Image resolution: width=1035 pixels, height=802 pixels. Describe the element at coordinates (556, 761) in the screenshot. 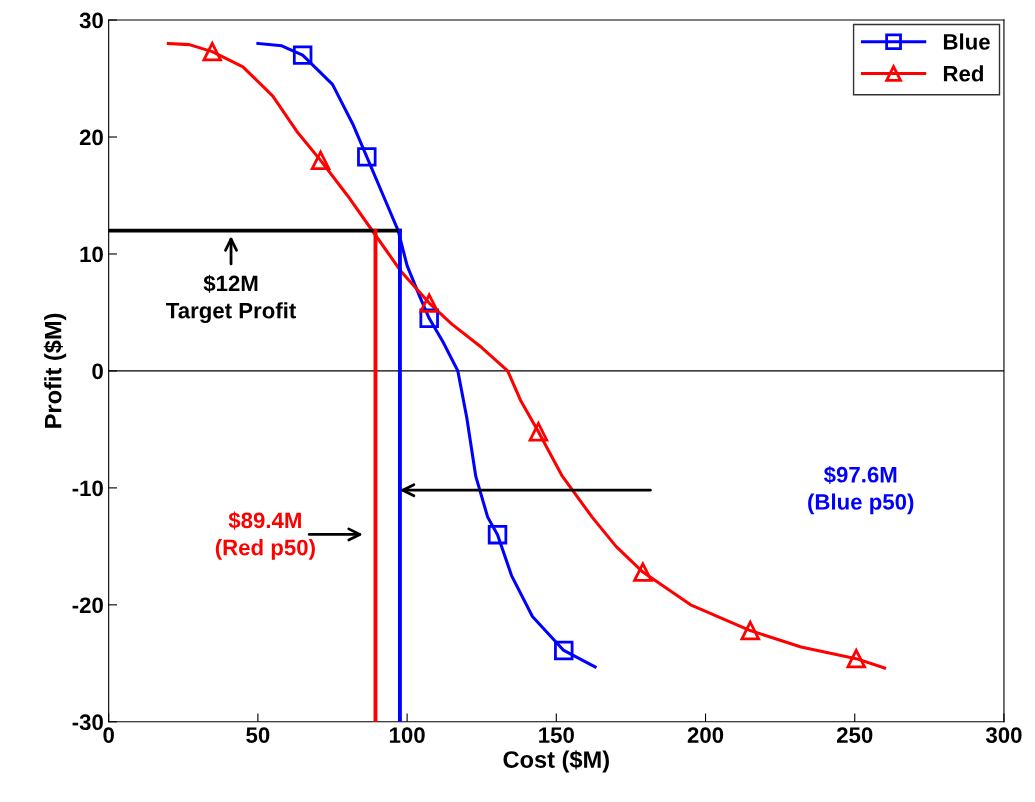

I see `x-axis-title: Cost ($M)` at that location.